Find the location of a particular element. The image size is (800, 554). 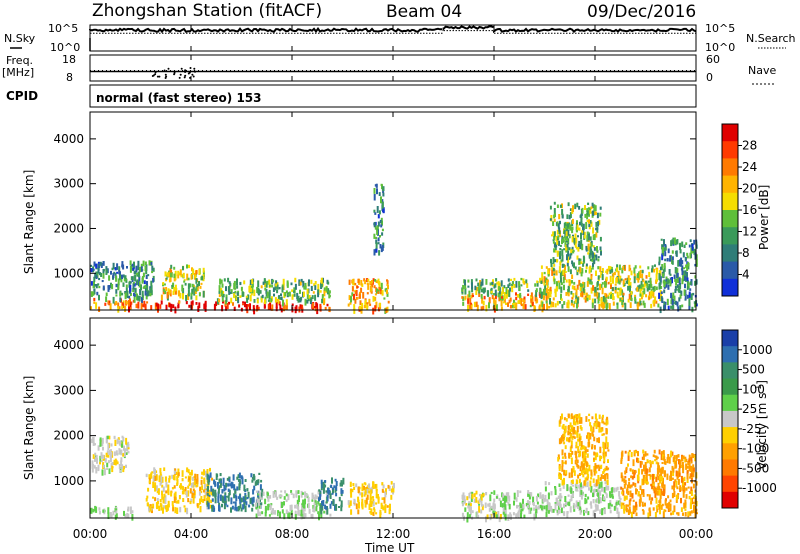

colorbar-tick-label: -100 is located at coordinates (755, 449).